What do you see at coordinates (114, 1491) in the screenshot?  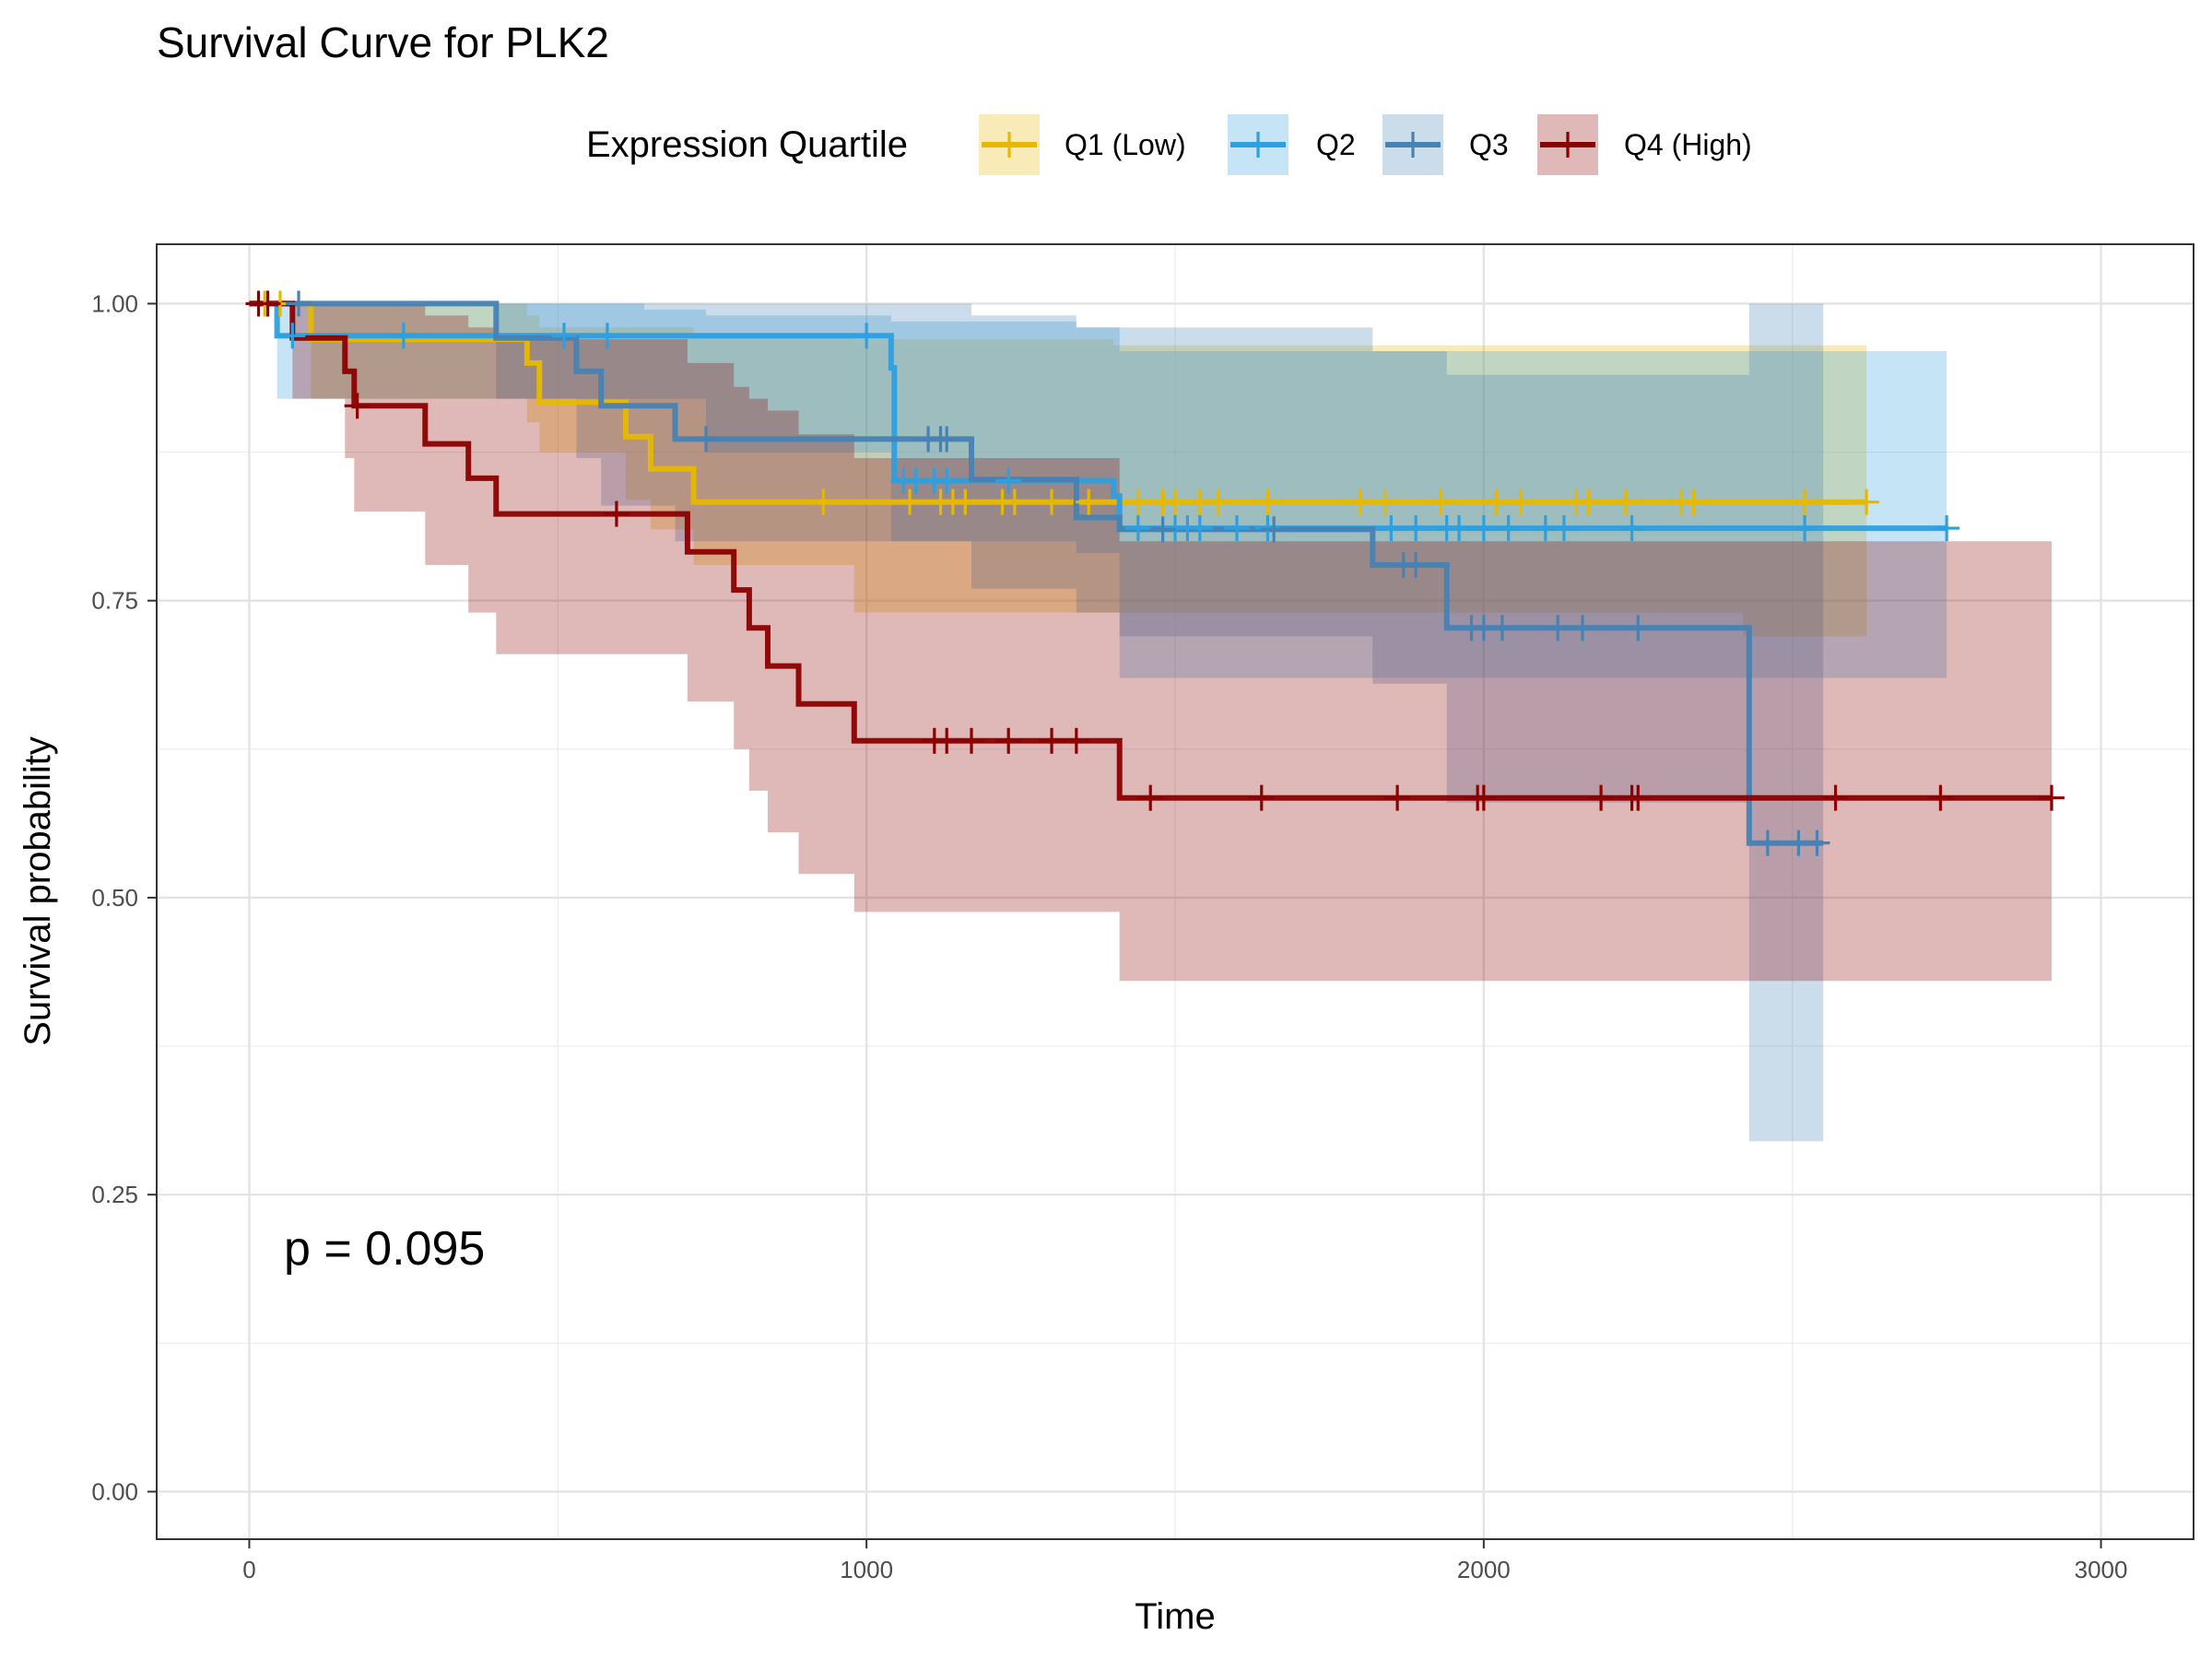 I see `y-axis-tick-label: 0.00` at bounding box center [114, 1491].